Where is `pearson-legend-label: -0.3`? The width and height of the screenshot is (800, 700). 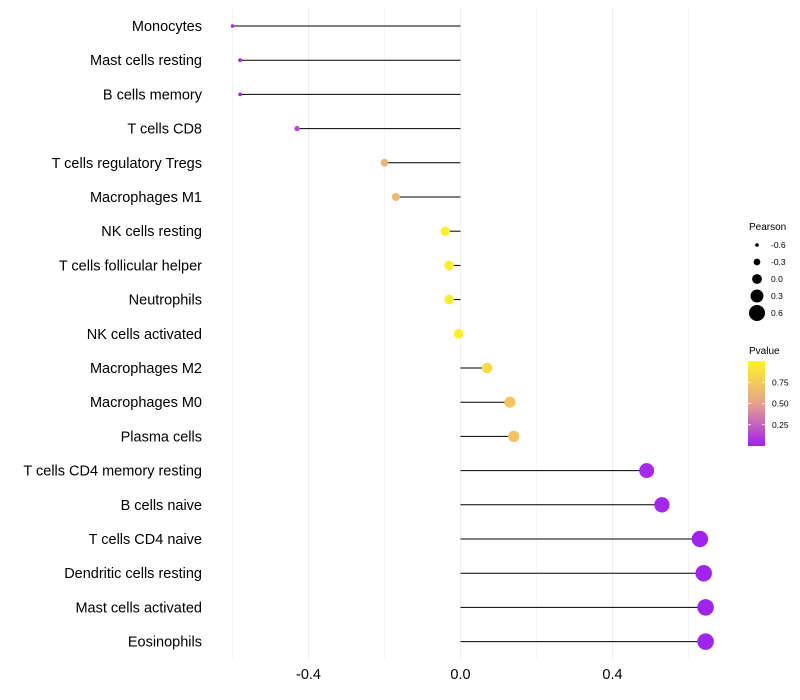
pearson-legend-label: -0.3 is located at coordinates (778, 262).